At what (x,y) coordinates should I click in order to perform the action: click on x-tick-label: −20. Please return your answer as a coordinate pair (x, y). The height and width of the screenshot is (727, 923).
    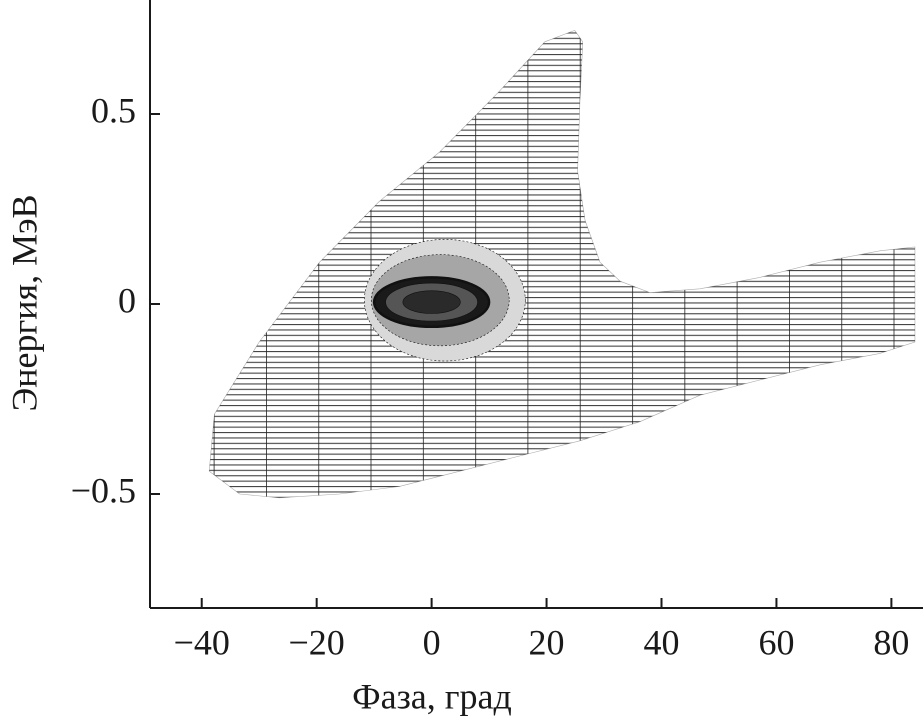
    Looking at the image, I should click on (317, 642).